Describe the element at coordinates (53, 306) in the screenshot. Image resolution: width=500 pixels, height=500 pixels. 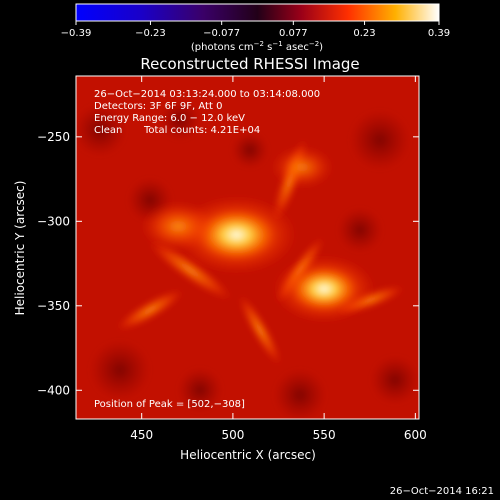
I see `y-tick-label: −350` at that location.